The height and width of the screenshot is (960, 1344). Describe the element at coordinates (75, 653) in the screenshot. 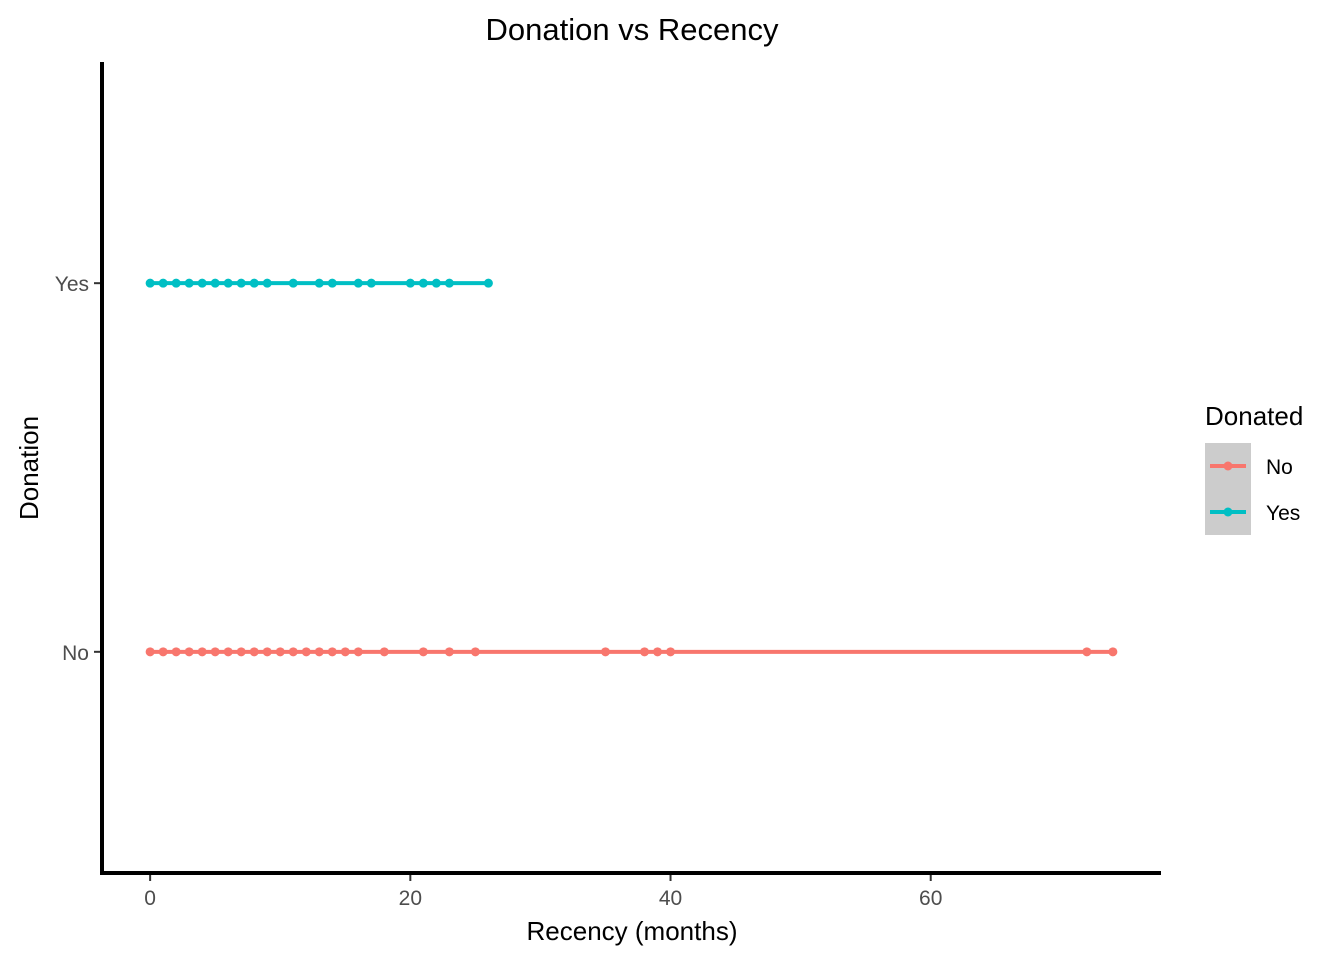

I see `y-tick-label: No` at that location.